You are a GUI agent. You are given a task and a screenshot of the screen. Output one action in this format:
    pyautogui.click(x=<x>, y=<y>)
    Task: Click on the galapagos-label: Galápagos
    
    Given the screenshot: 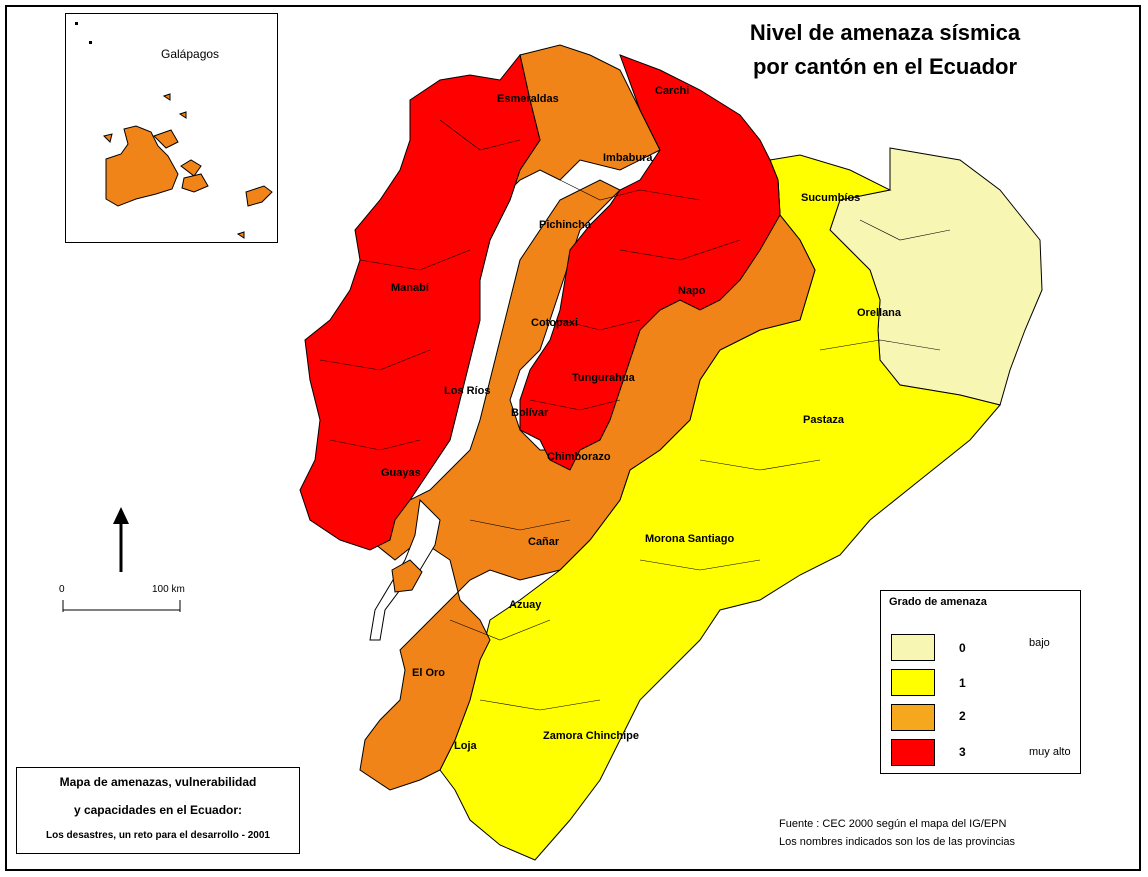 What is the action you would take?
    pyautogui.click(x=190, y=54)
    